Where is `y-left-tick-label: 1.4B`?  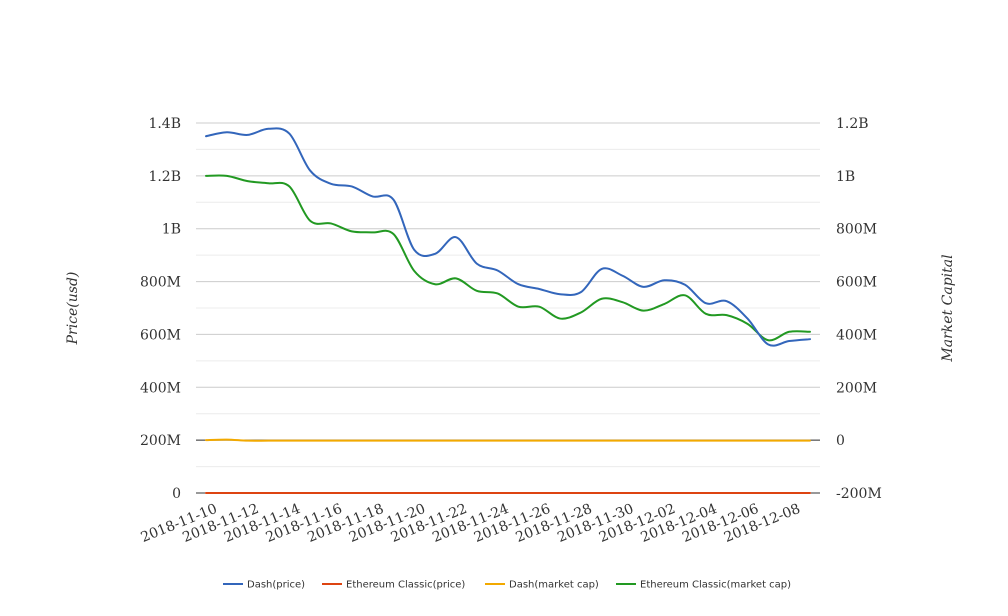
y-left-tick-label: 1.4B is located at coordinates (164, 124).